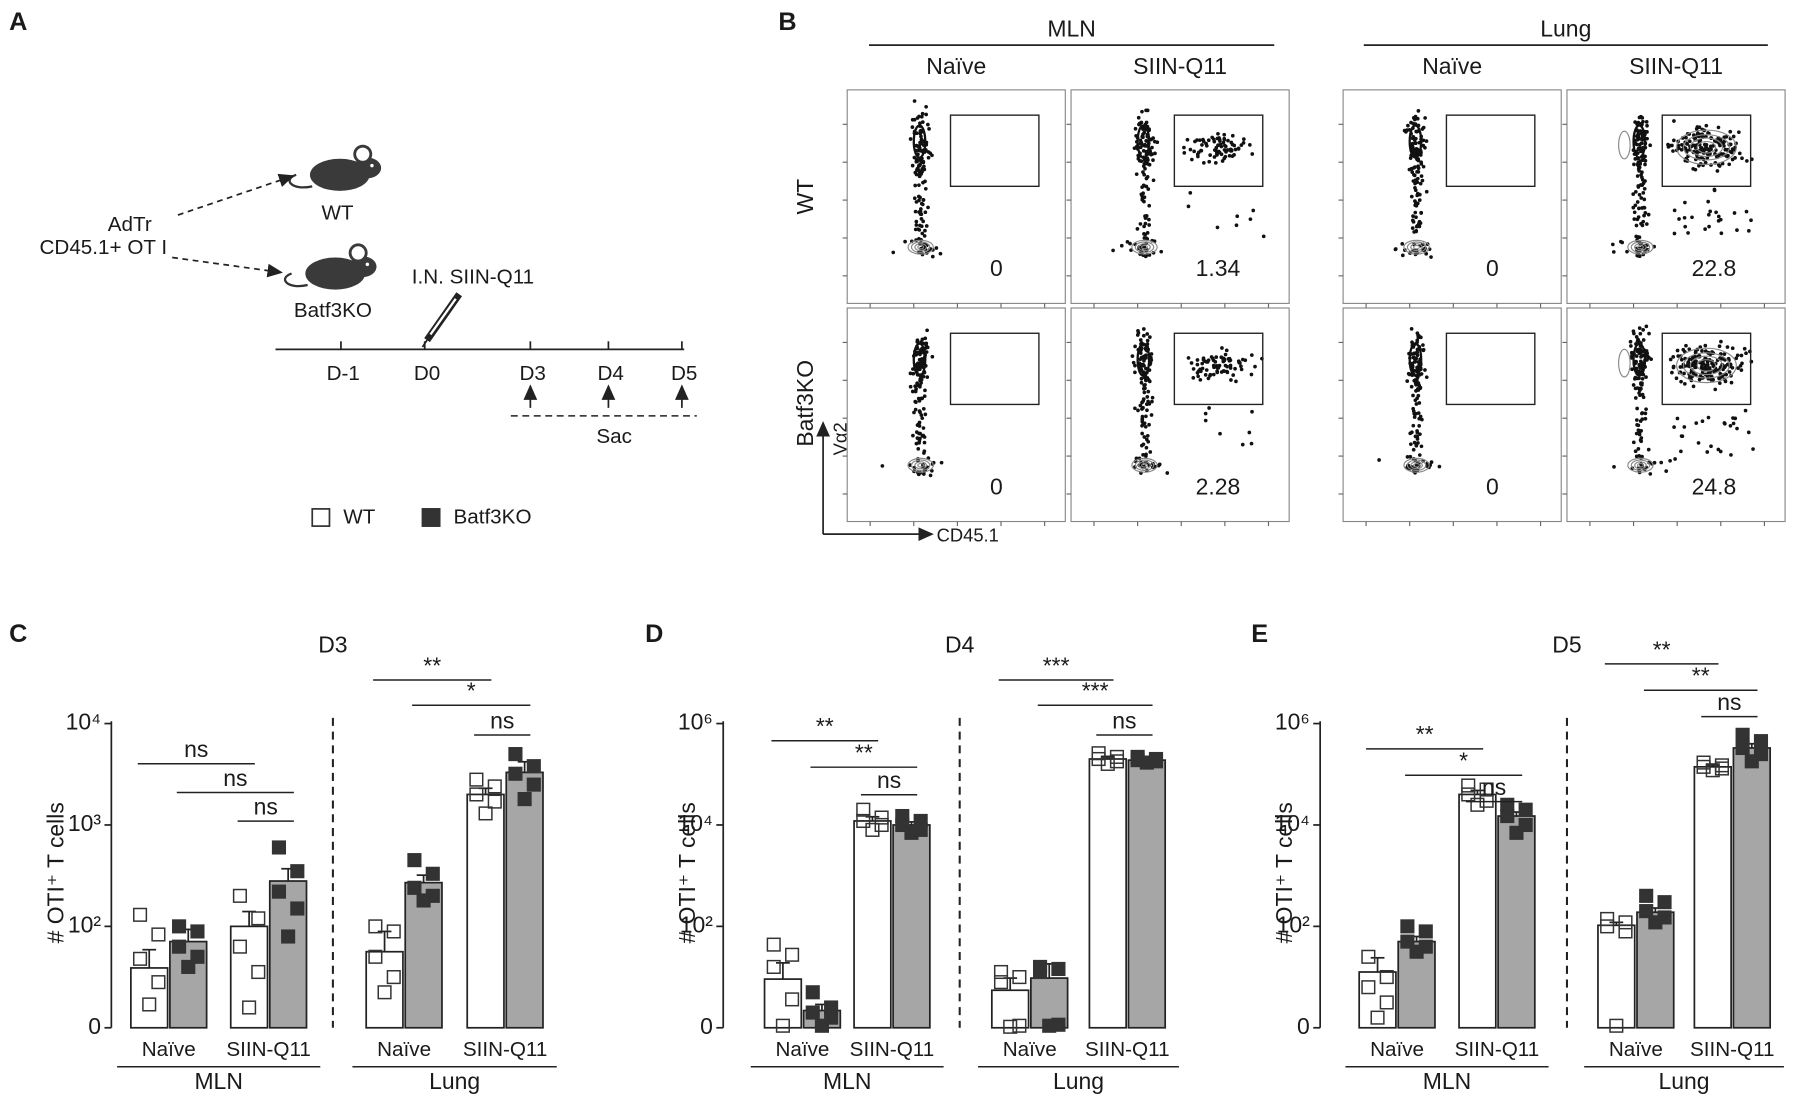 The width and height of the screenshot is (1800, 1097). Describe the element at coordinates (1674, 199) in the screenshot. I see `flow-plot` at that location.